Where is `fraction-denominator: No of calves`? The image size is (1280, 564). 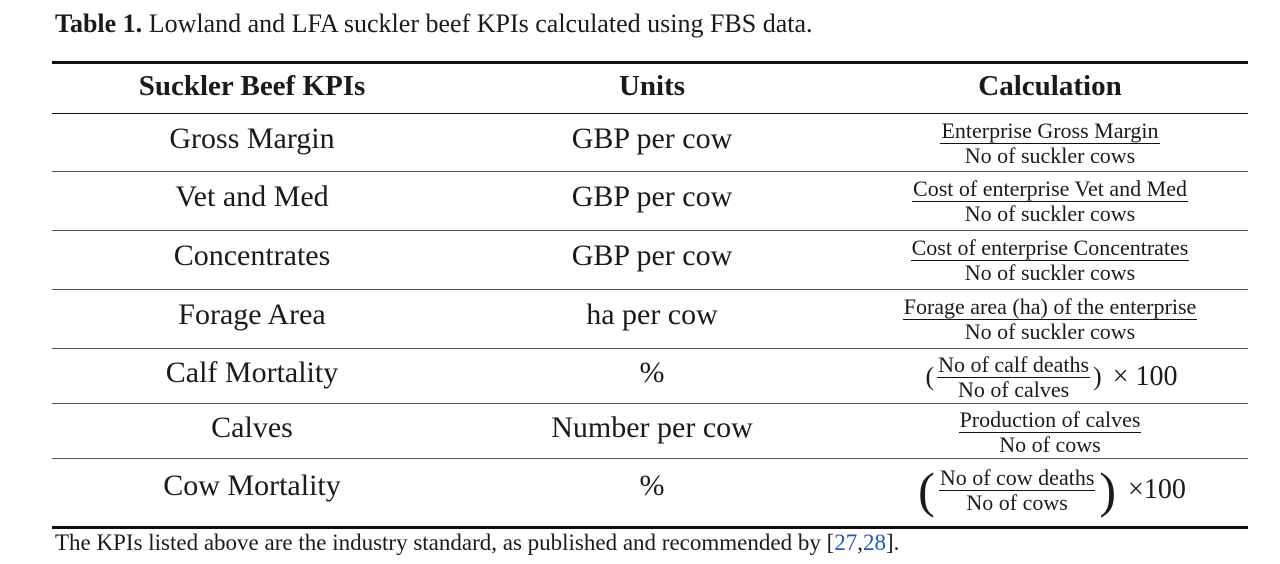 fraction-denominator: No of calves is located at coordinates (1014, 389).